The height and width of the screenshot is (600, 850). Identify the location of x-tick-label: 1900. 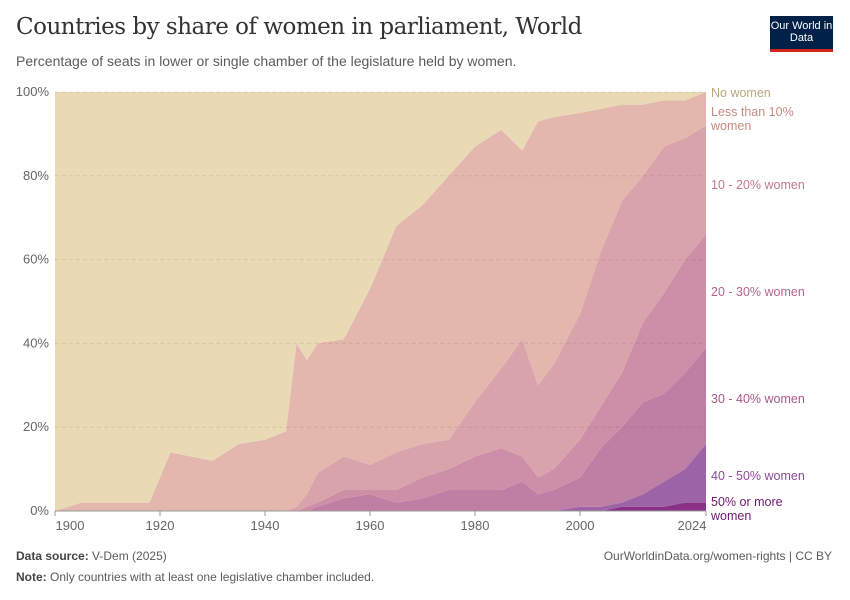
(70, 525).